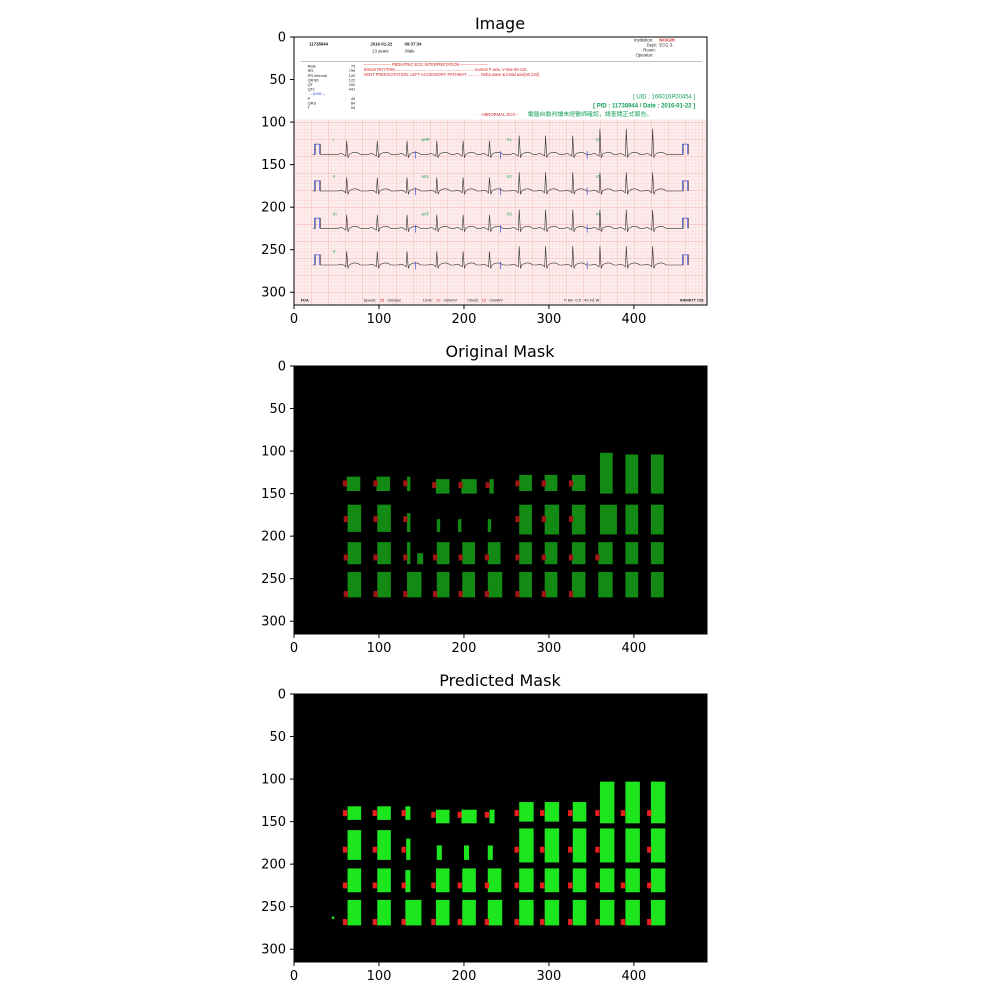 Image resolution: width=1000 pixels, height=1000 pixels. What do you see at coordinates (273, 293) in the screenshot?
I see `y-tick-label: 300` at bounding box center [273, 293].